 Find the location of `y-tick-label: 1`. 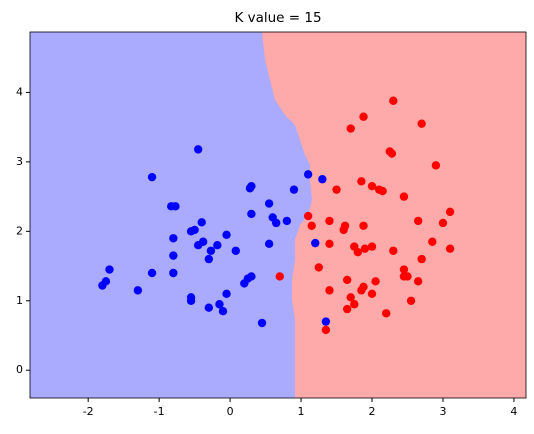

y-tick-label: 1 is located at coordinates (19, 300).